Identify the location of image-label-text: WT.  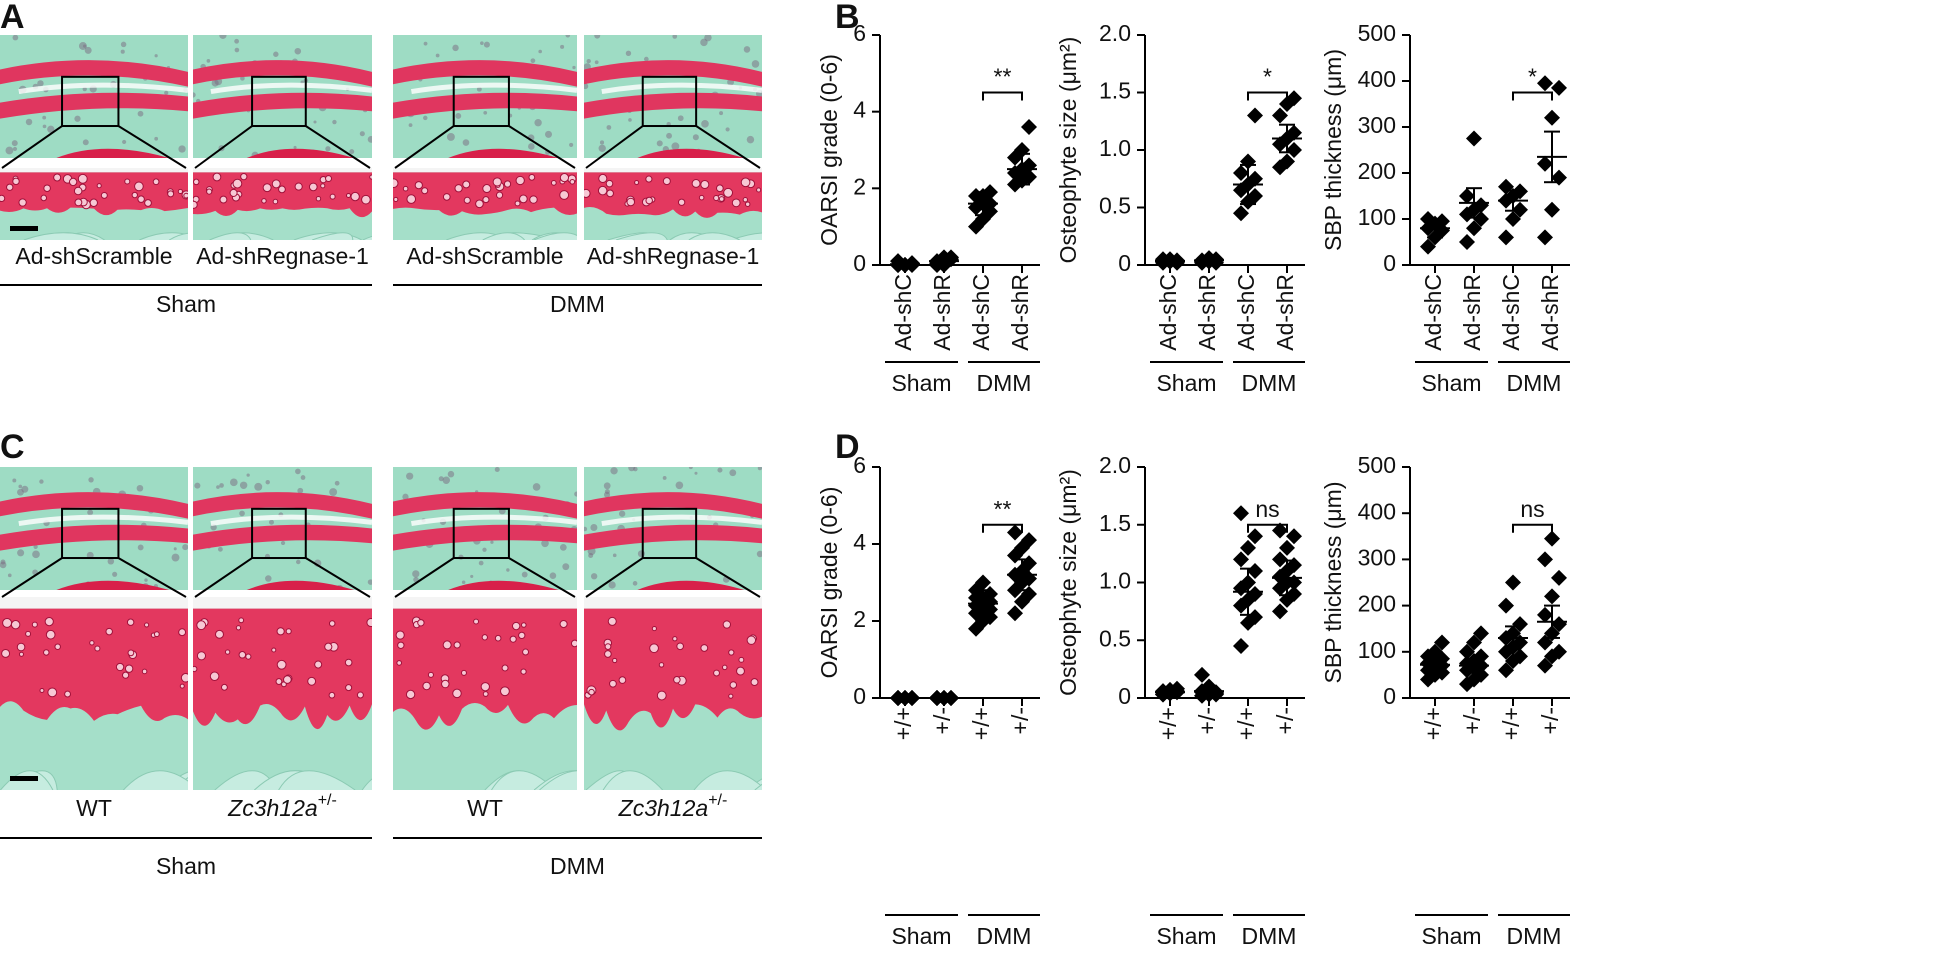
(94, 808).